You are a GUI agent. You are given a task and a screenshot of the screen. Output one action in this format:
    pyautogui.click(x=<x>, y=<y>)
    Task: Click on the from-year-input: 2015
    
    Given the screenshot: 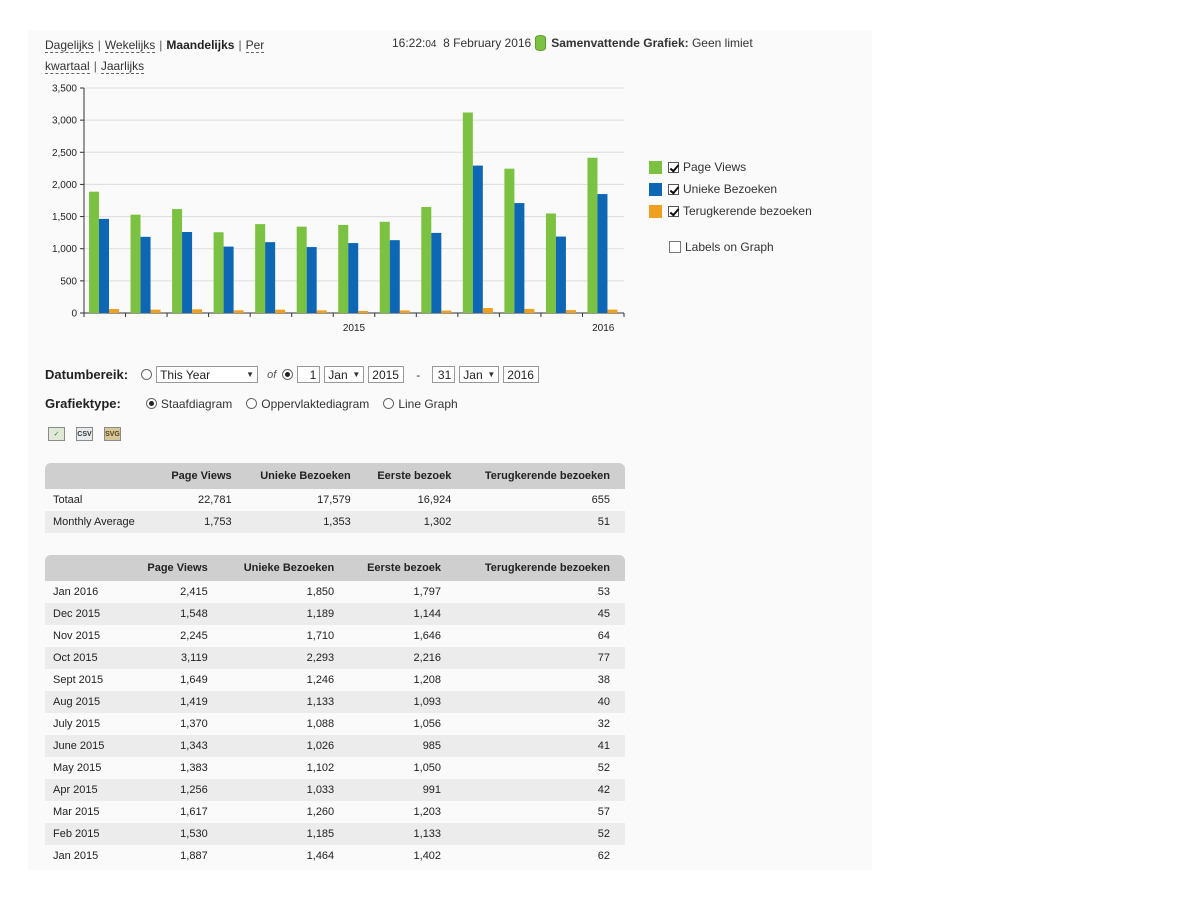 What is the action you would take?
    pyautogui.click(x=386, y=374)
    